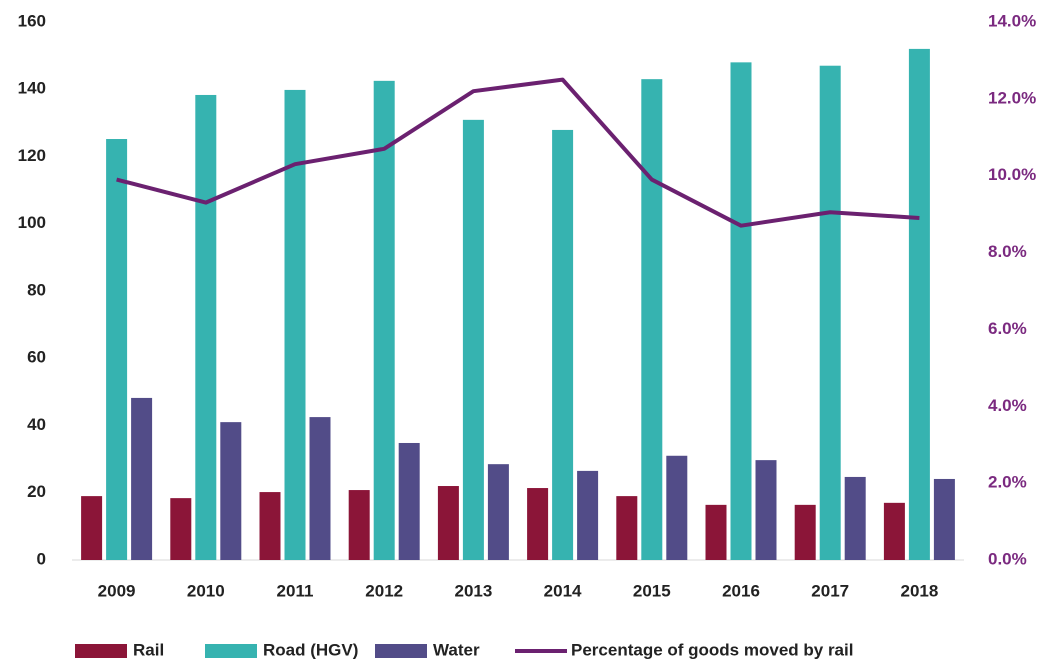 The height and width of the screenshot is (666, 1054). What do you see at coordinates (830, 590) in the screenshot?
I see `x-tick-label: 2017` at bounding box center [830, 590].